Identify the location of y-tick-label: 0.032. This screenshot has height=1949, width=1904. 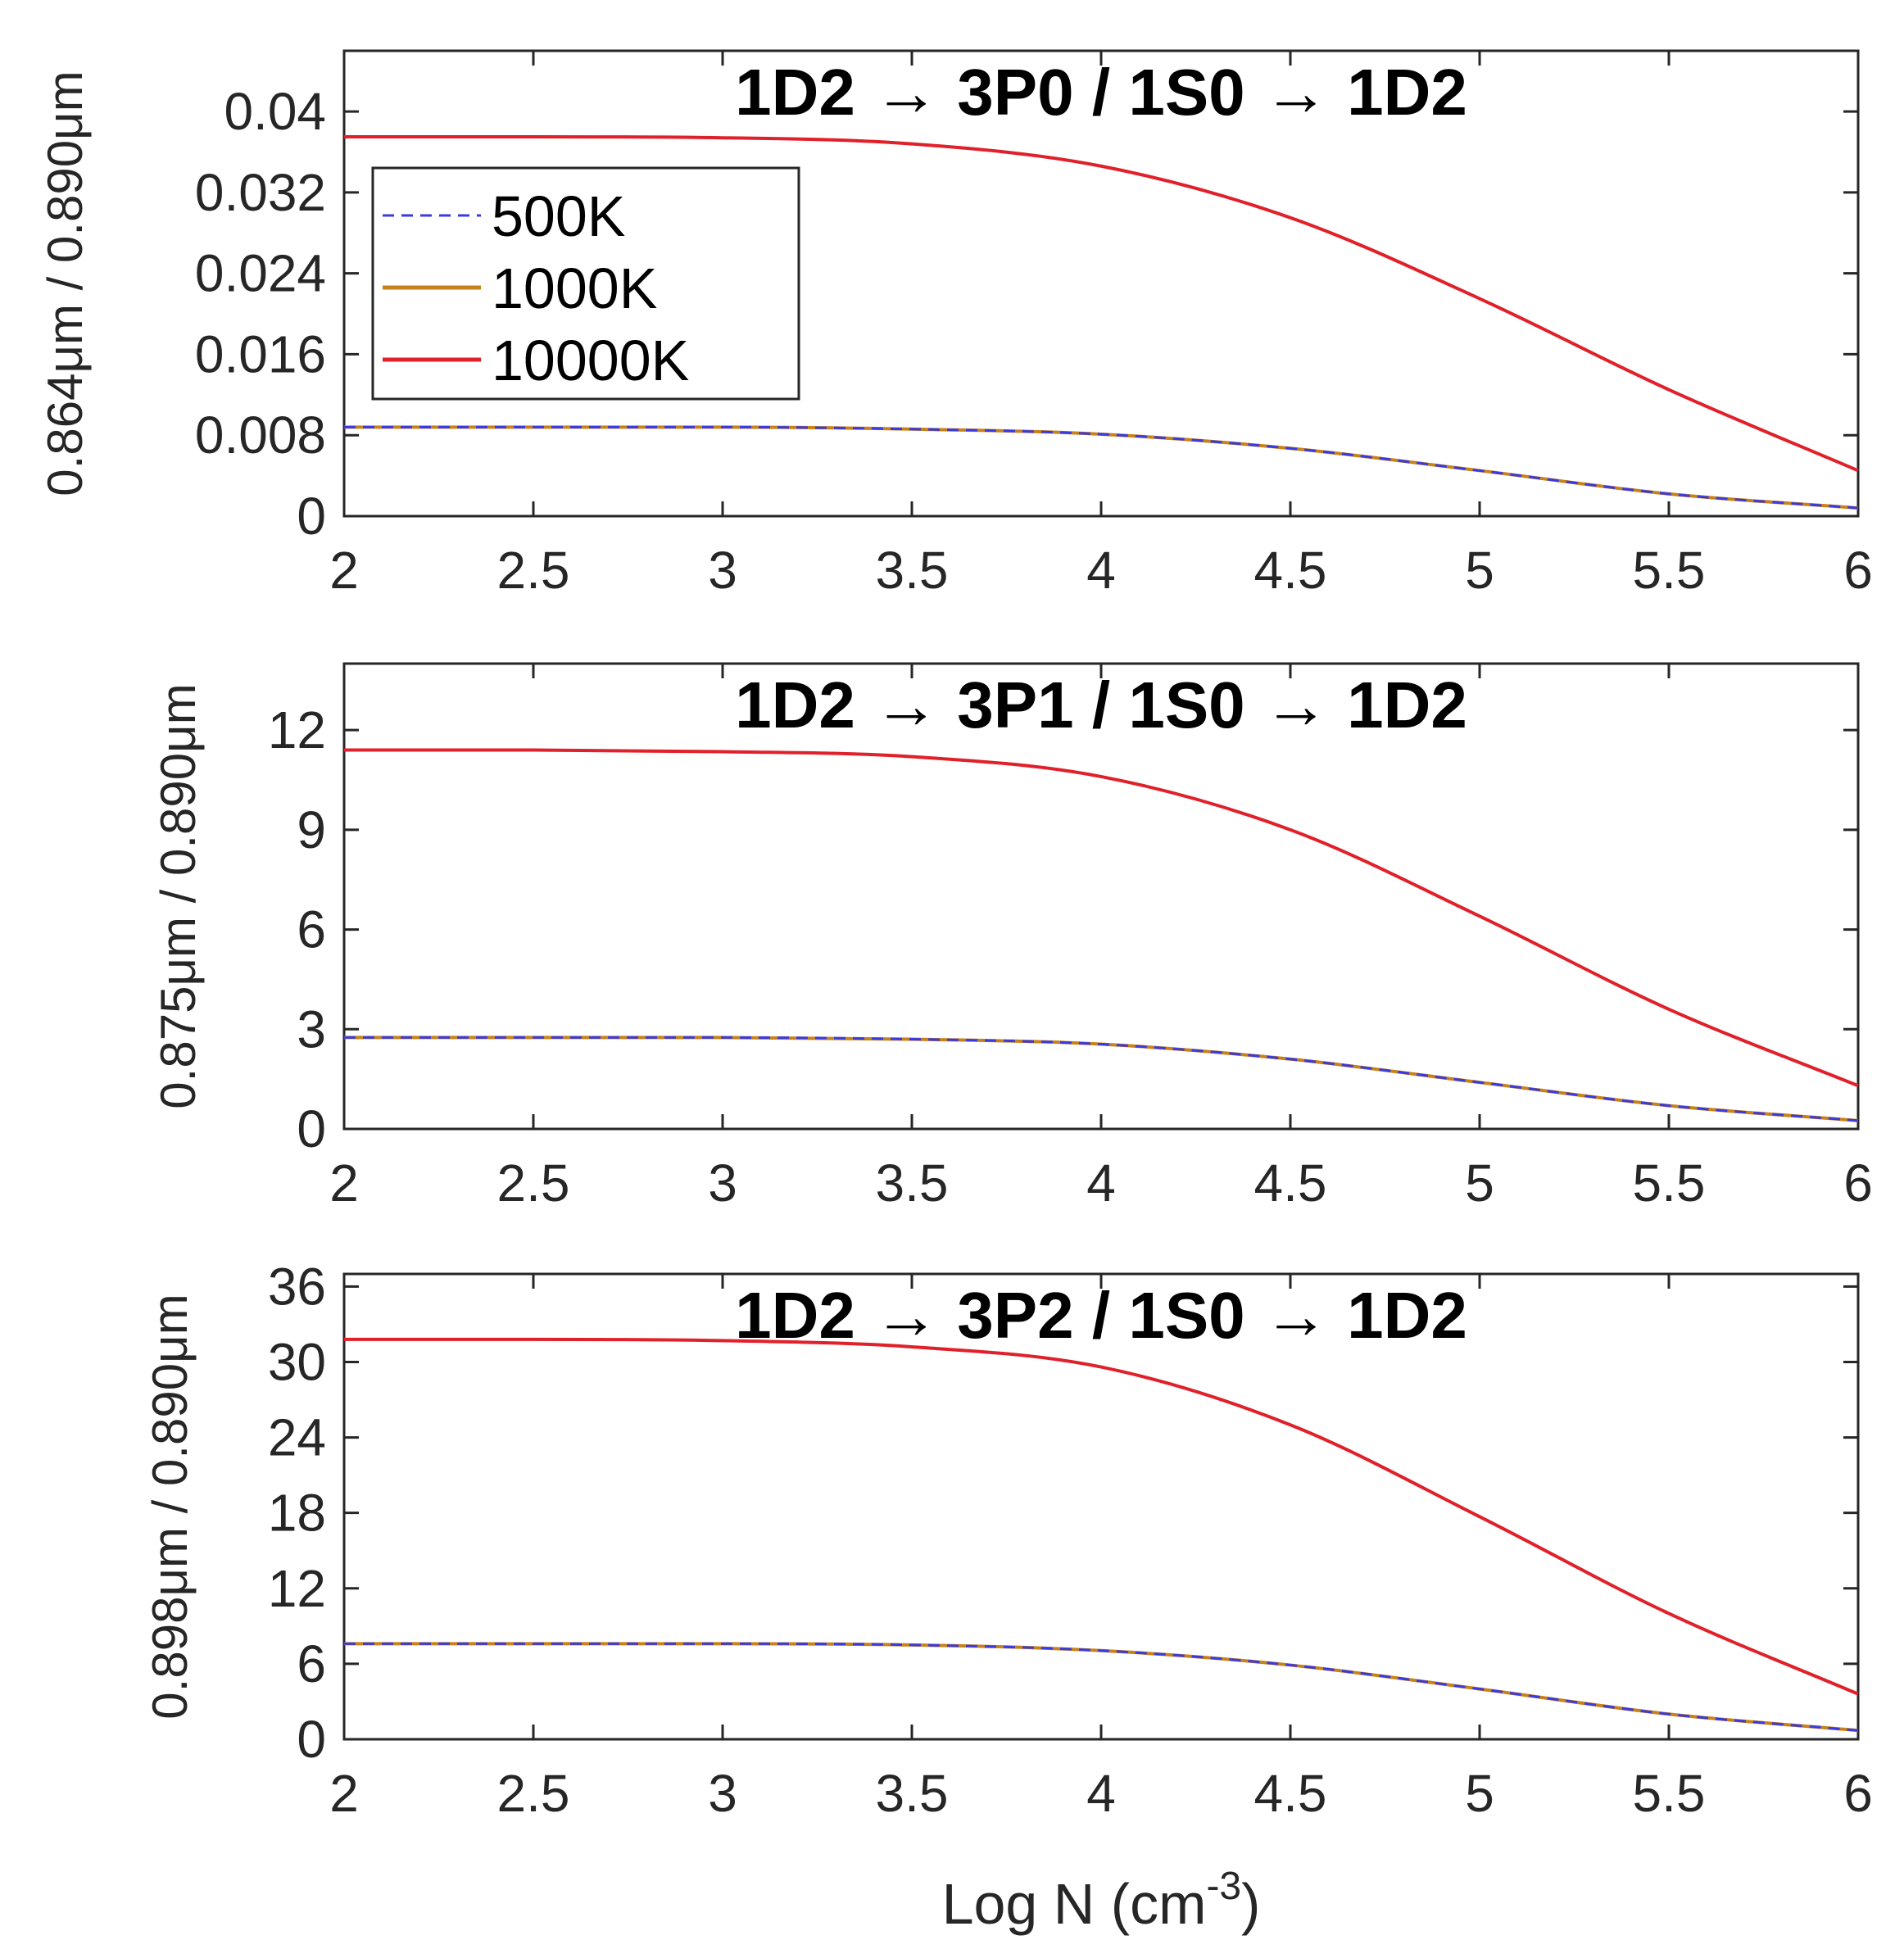
(260, 192).